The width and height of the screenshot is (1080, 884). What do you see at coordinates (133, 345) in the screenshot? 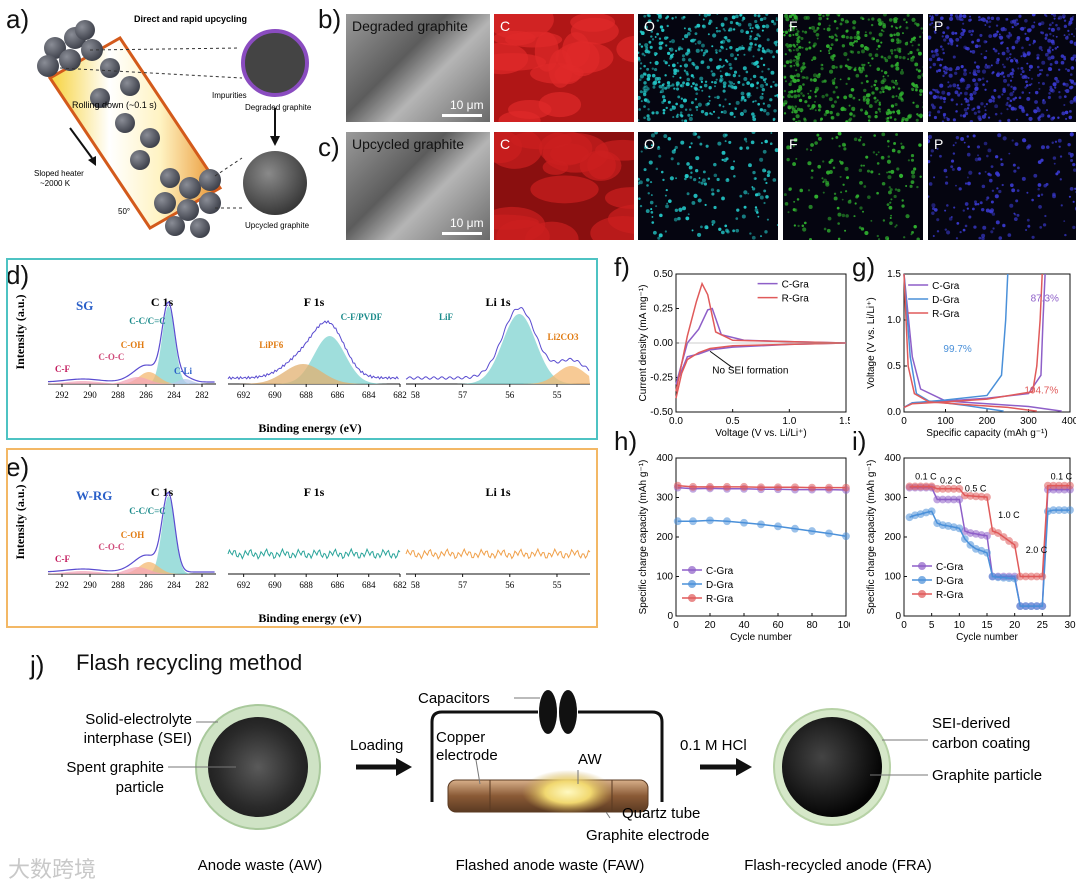
I see `peak-label: C-OH` at bounding box center [133, 345].